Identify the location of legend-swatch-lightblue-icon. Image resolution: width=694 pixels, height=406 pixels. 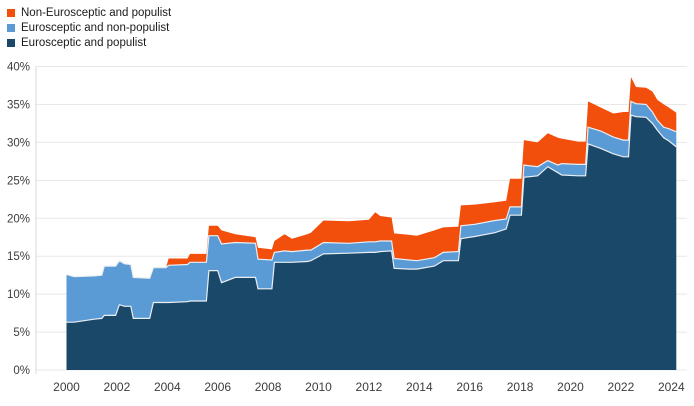
(11, 27).